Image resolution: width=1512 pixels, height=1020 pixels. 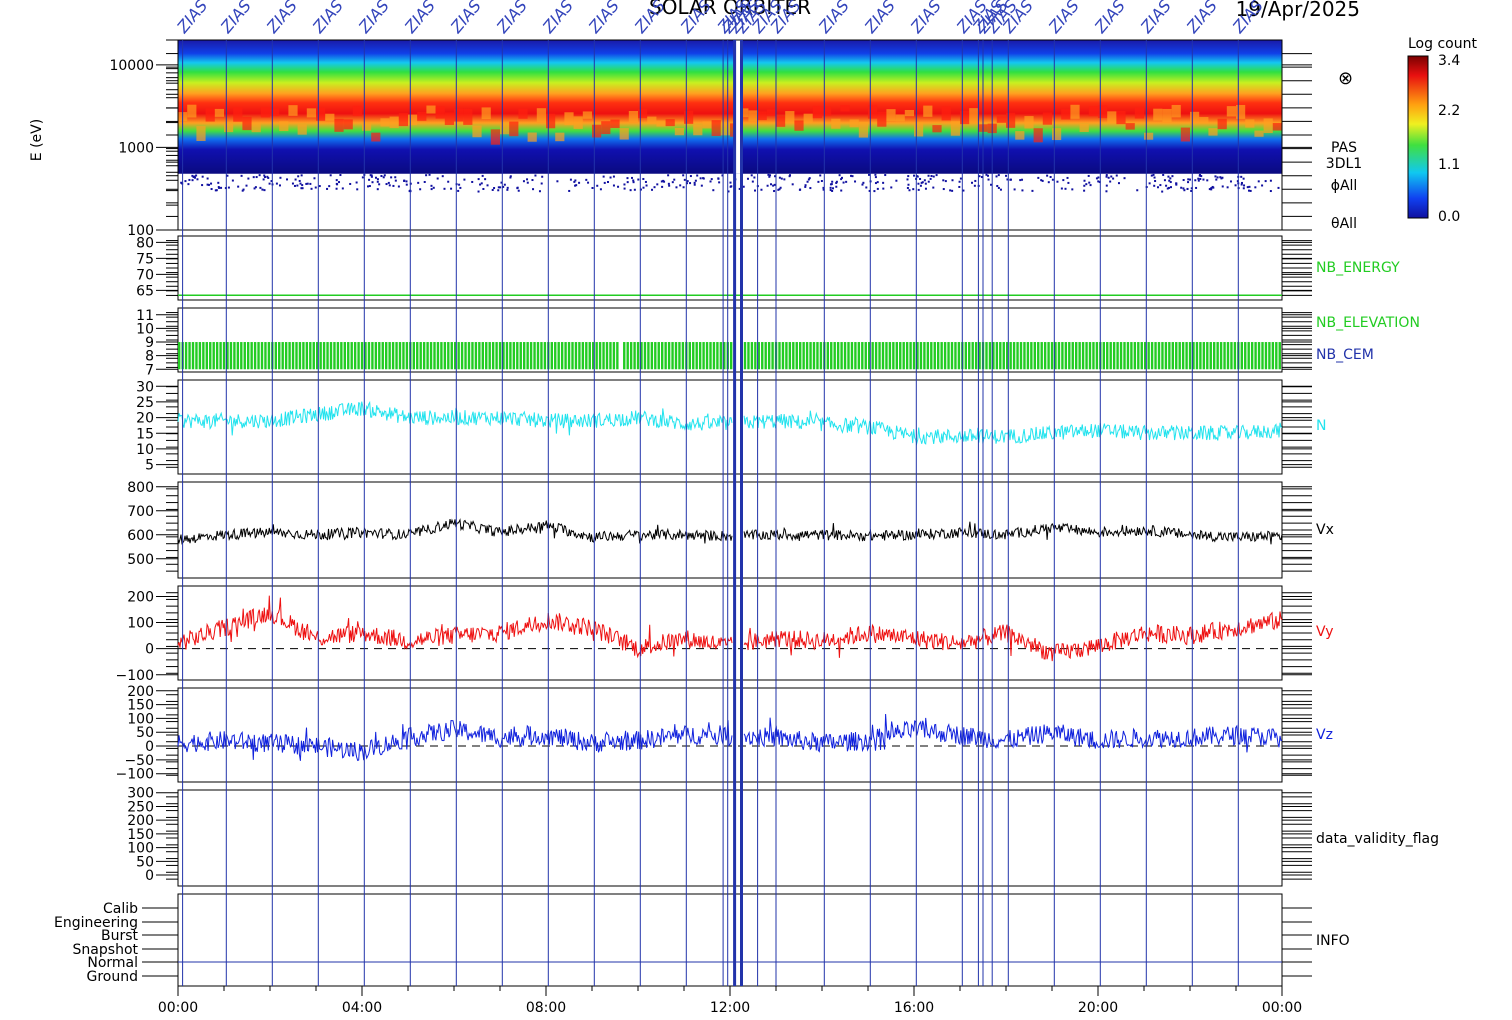 What do you see at coordinates (1325, 632) in the screenshot?
I see `panel-label: Vy` at bounding box center [1325, 632].